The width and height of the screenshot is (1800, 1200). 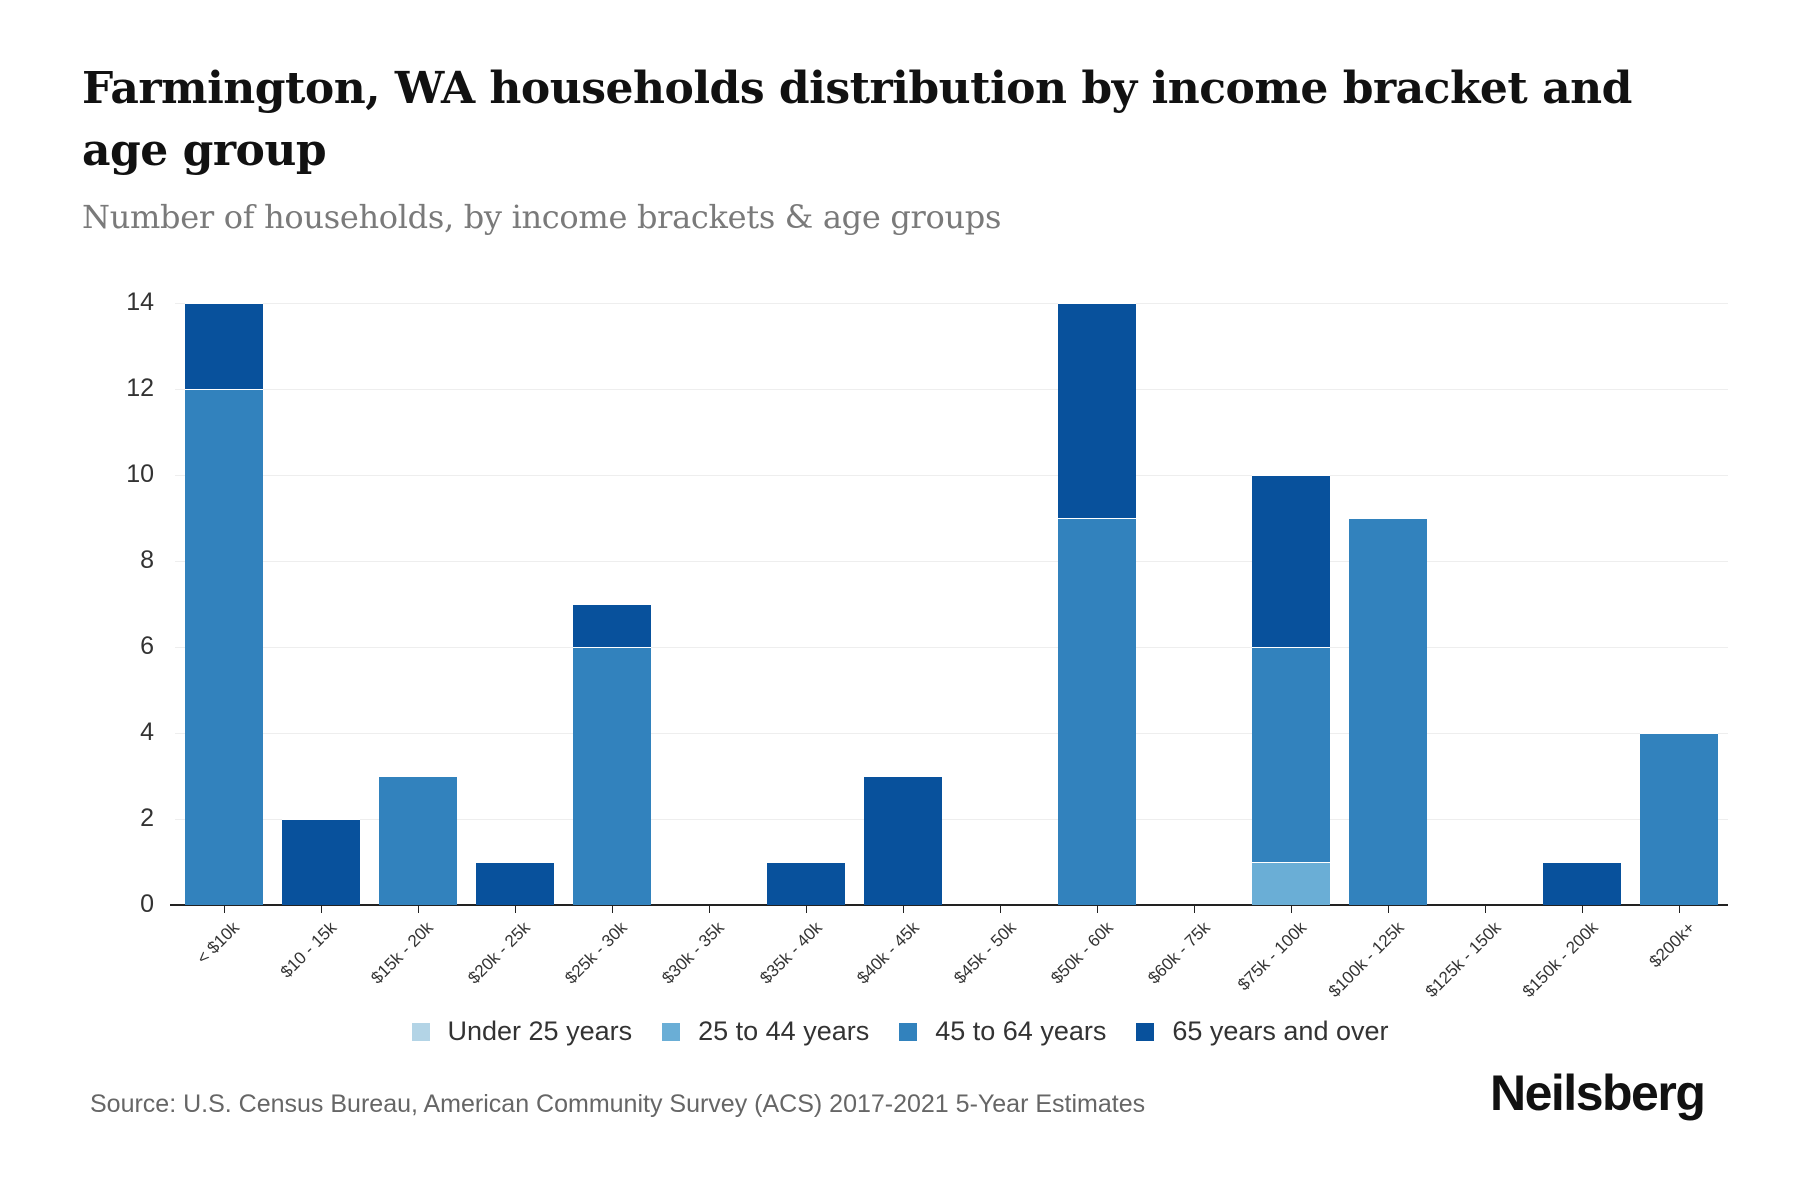 What do you see at coordinates (402, 953) in the screenshot?
I see `x-tick-label: $15k - 20k` at bounding box center [402, 953].